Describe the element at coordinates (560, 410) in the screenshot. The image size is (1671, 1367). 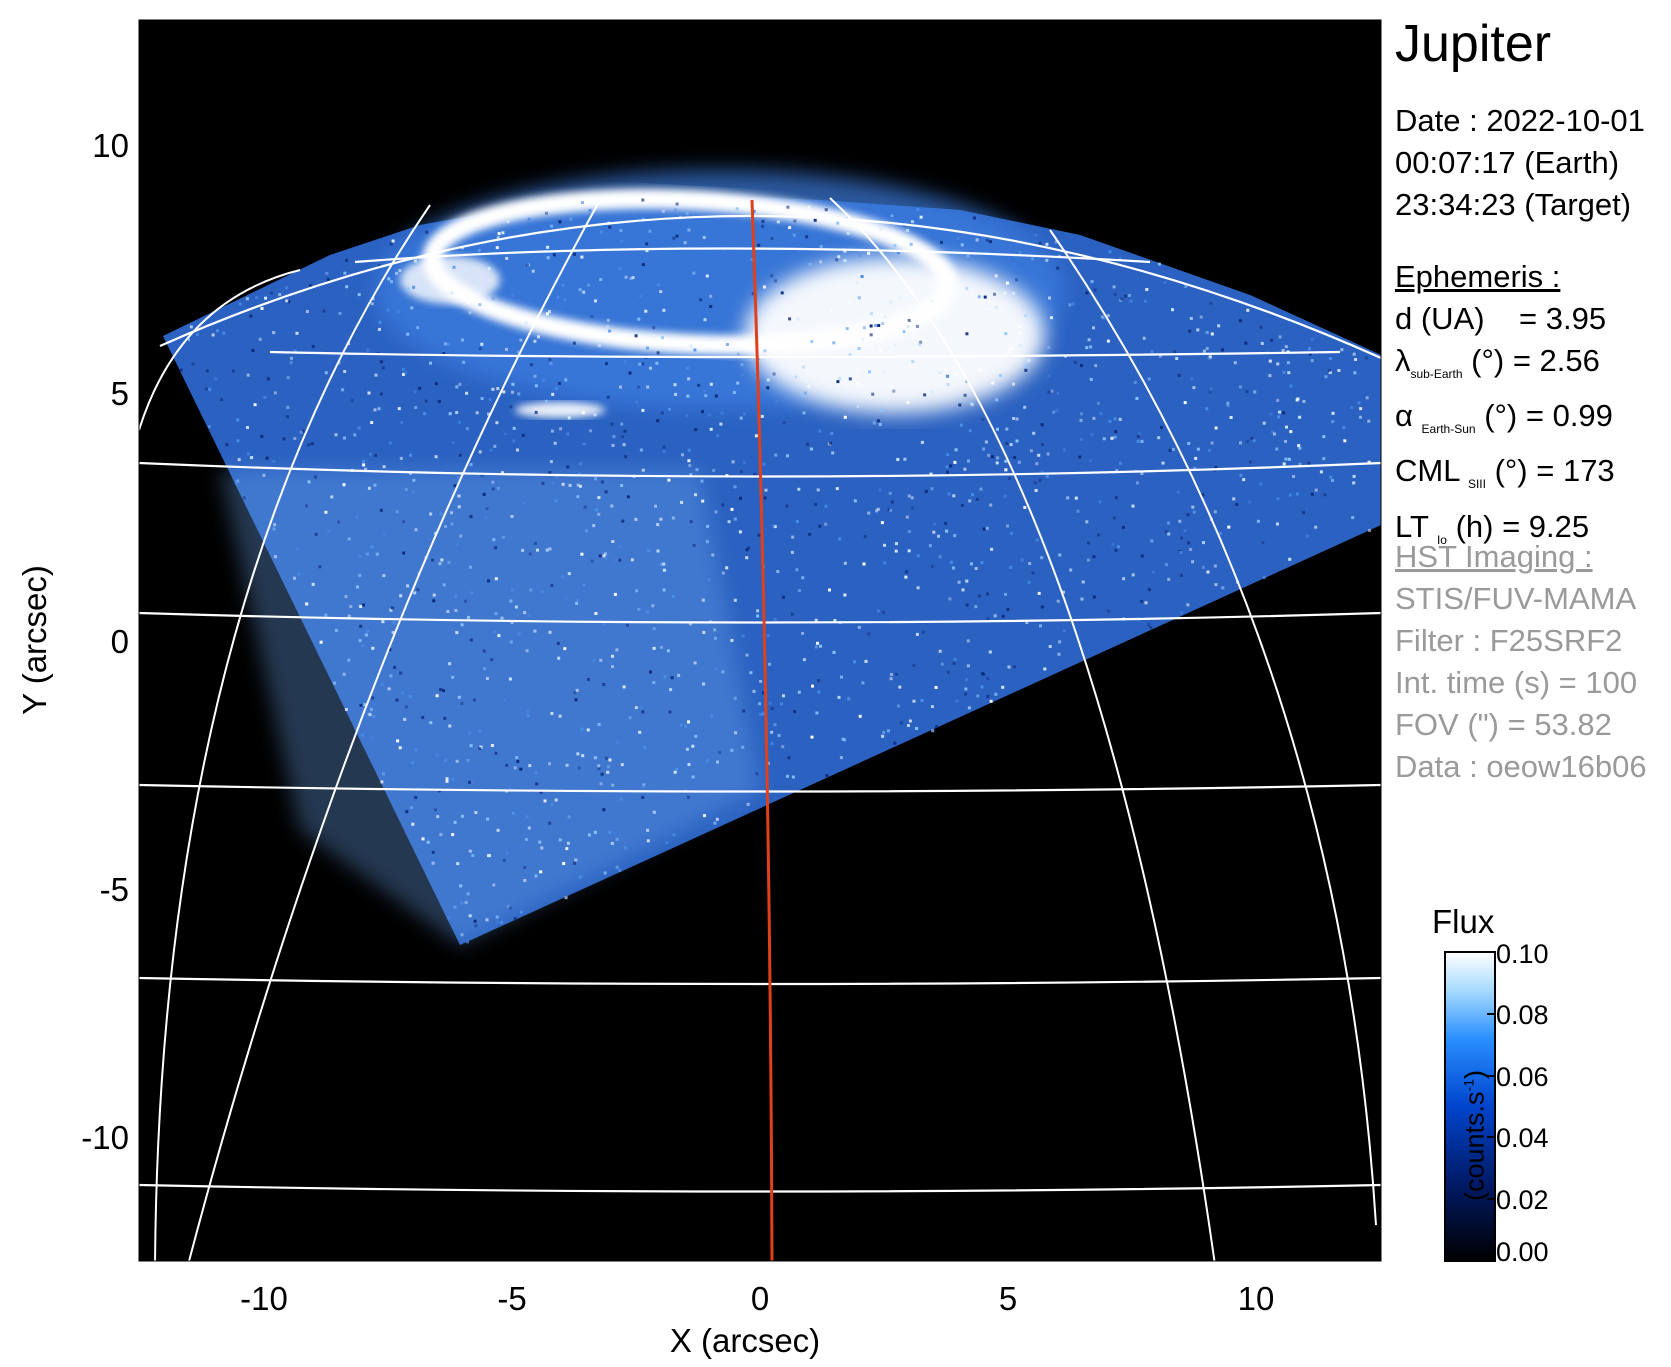
I see `outer-emission` at that location.